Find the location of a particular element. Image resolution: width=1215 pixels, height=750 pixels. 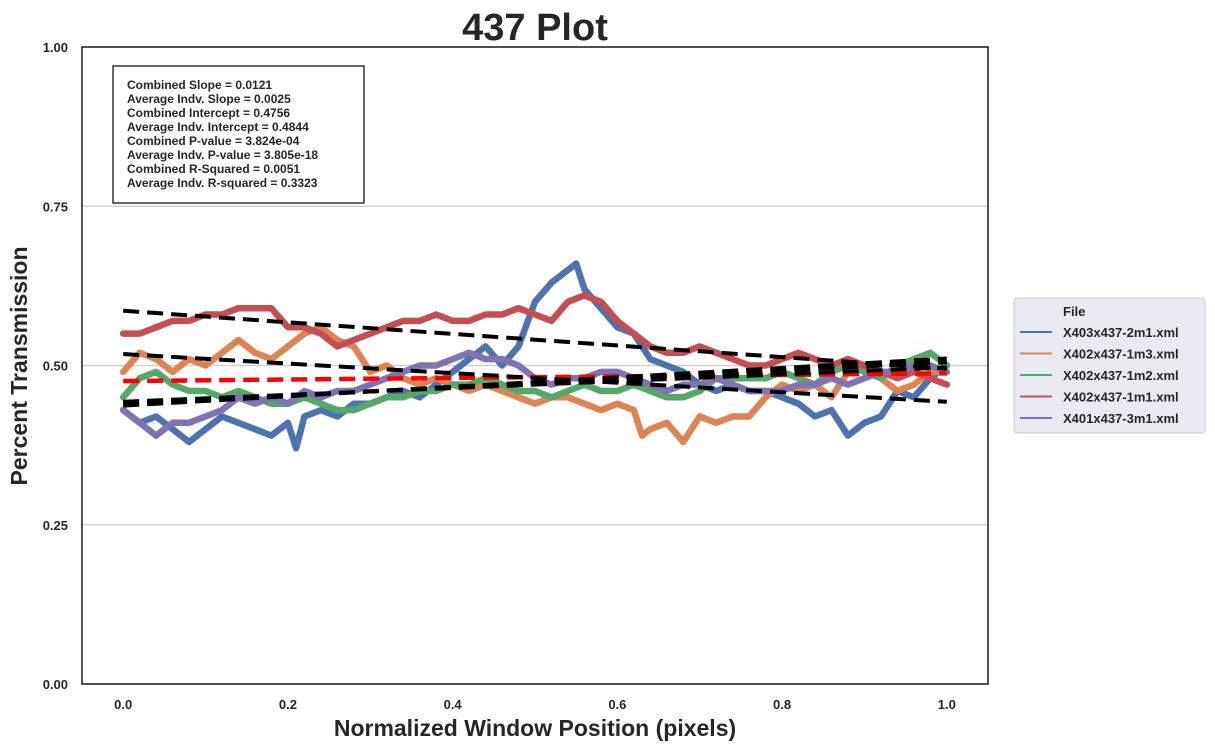

y-tick-label: 1.00 is located at coordinates (55, 47).